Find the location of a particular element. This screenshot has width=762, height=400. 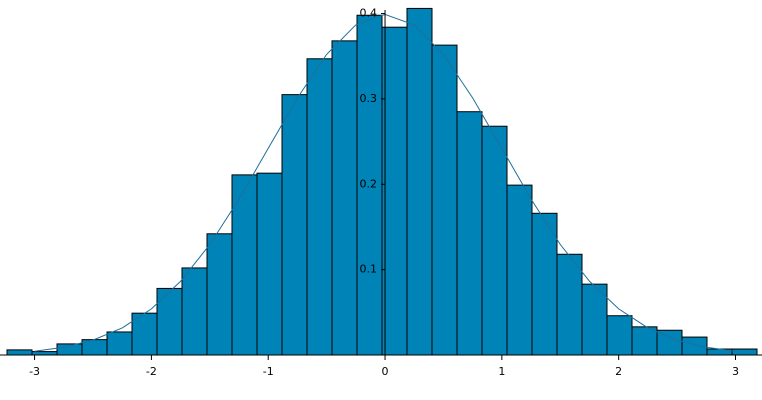

x-tick-label: -1 is located at coordinates (268, 371).